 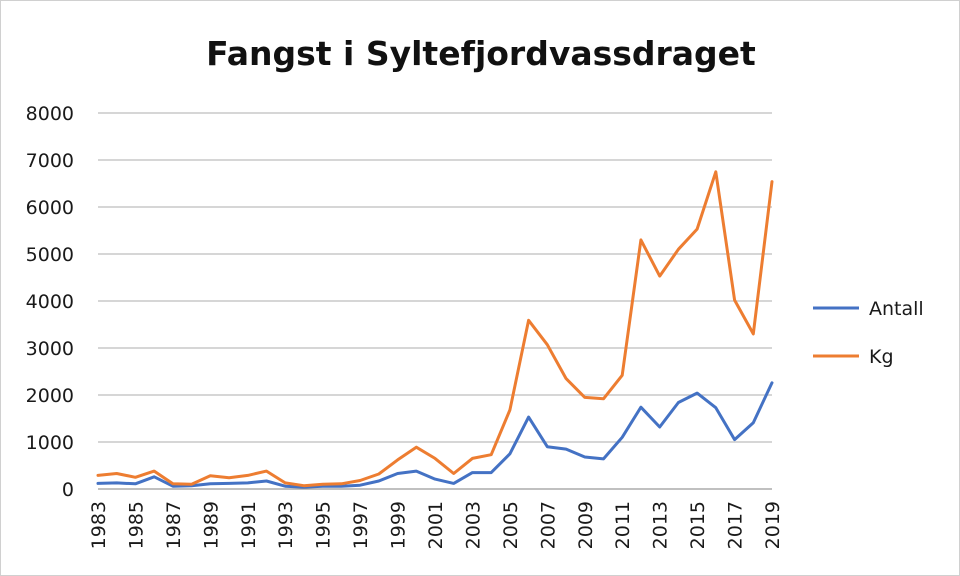 What do you see at coordinates (50, 114) in the screenshot?
I see `y-tick-label: 8000` at bounding box center [50, 114].